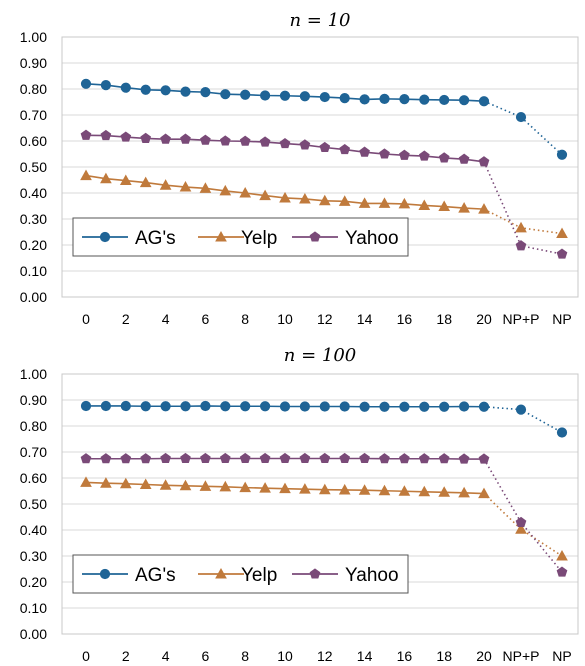  What do you see at coordinates (33, 141) in the screenshot?
I see `y-tick-label: 0.60` at bounding box center [33, 141].